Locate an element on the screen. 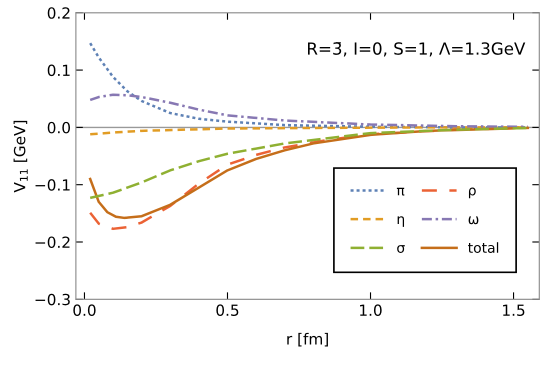 This screenshot has width=542, height=365. legend-label: η is located at coordinates (401, 221).